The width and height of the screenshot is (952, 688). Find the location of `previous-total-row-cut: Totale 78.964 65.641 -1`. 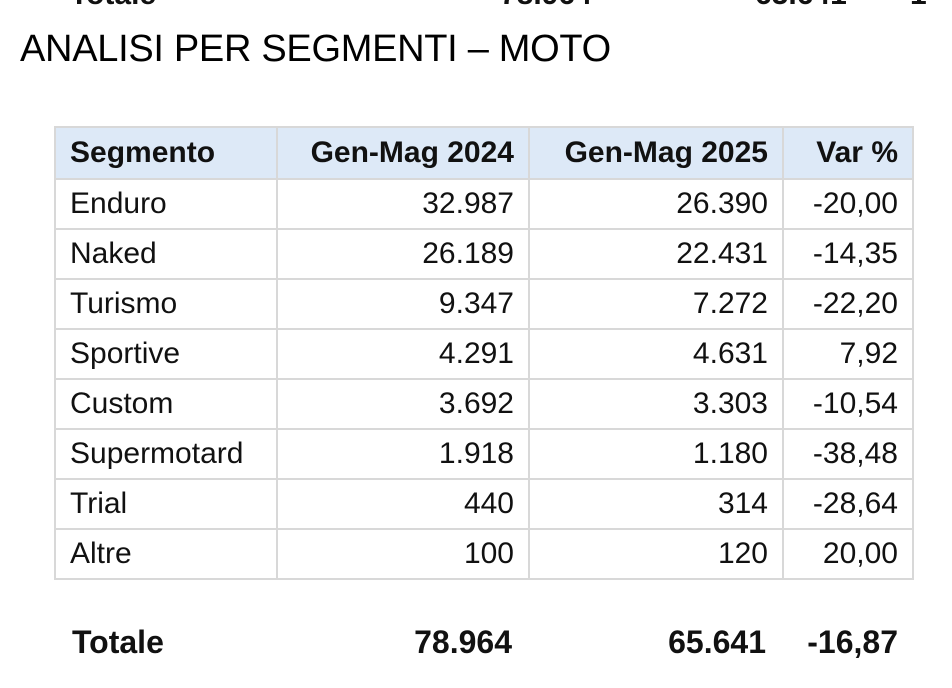

previous-total-row-cut: Totale 78.964 65.641 -1 is located at coordinates (476, 5).